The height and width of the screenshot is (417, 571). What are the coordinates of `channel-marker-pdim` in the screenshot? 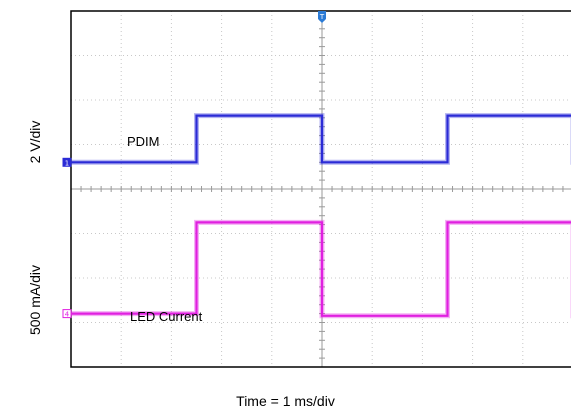 It's located at (67, 162).